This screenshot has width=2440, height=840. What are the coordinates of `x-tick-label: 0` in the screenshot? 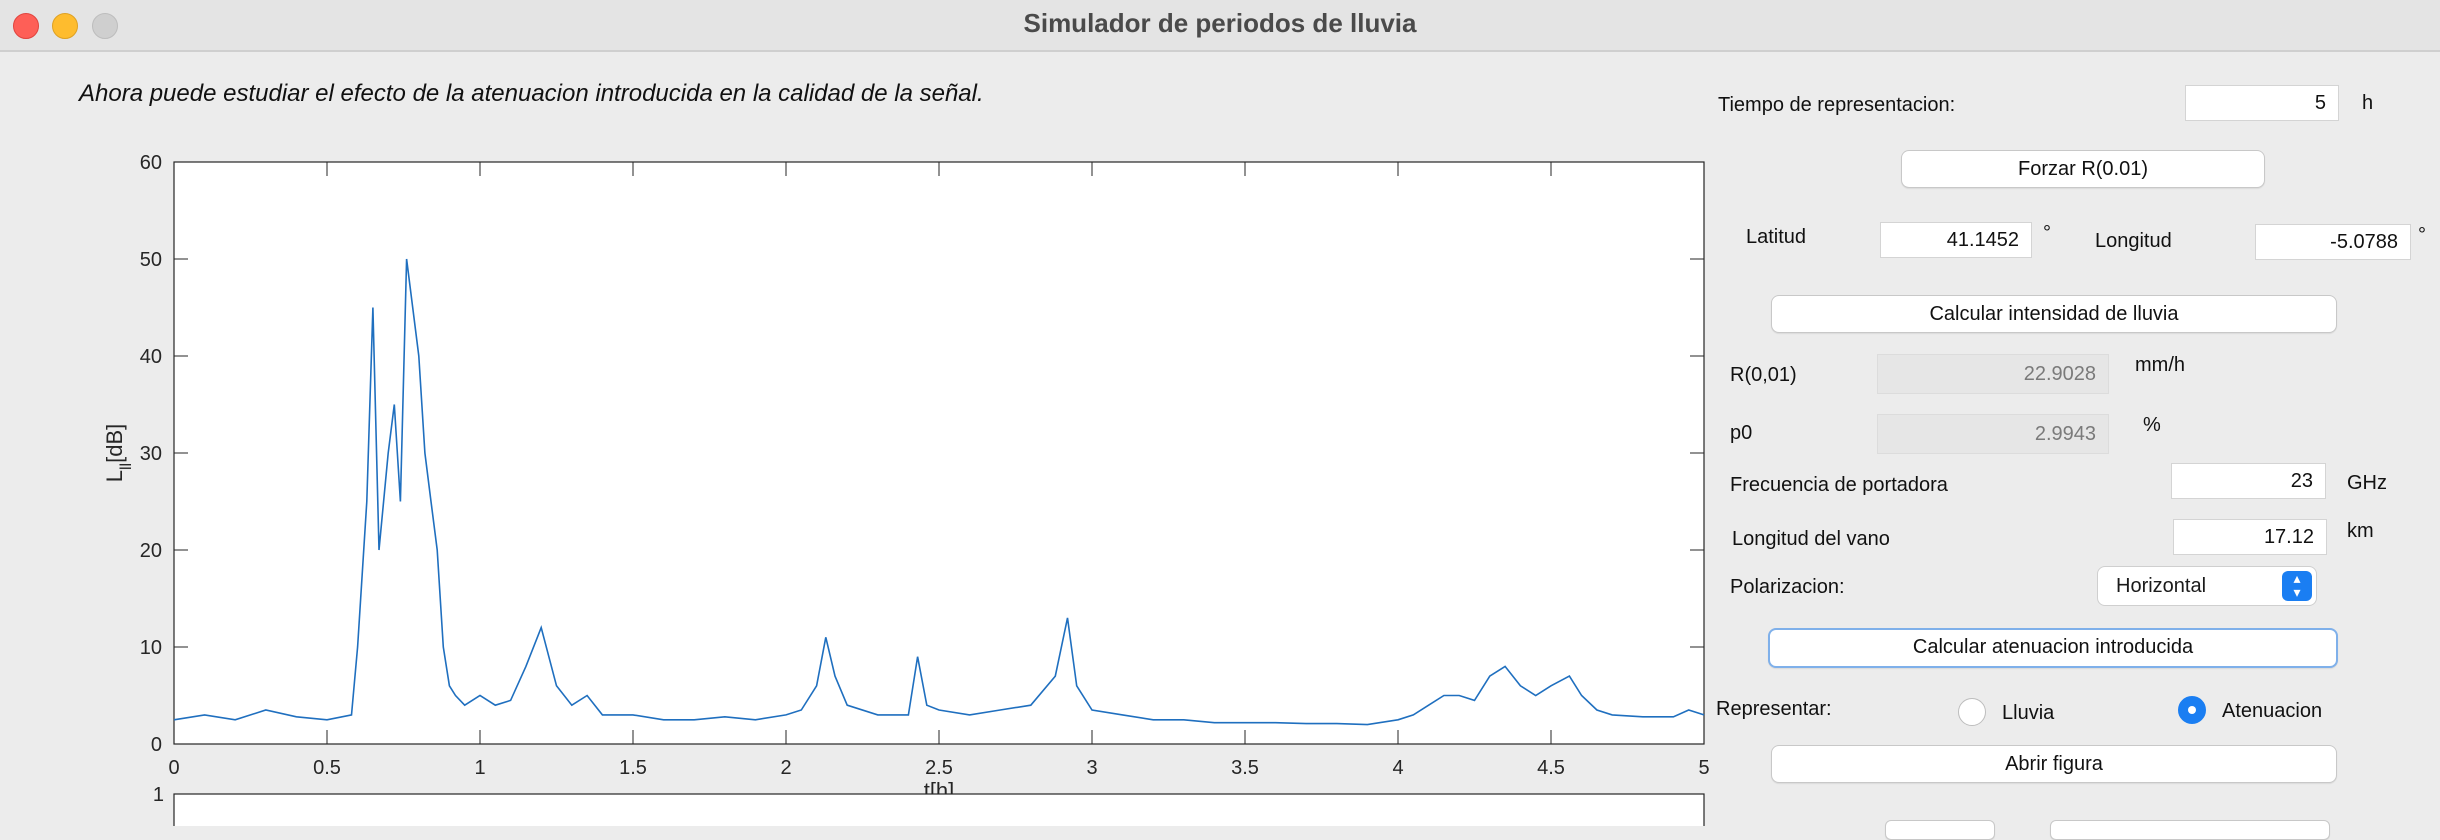 It's located at (173, 768).